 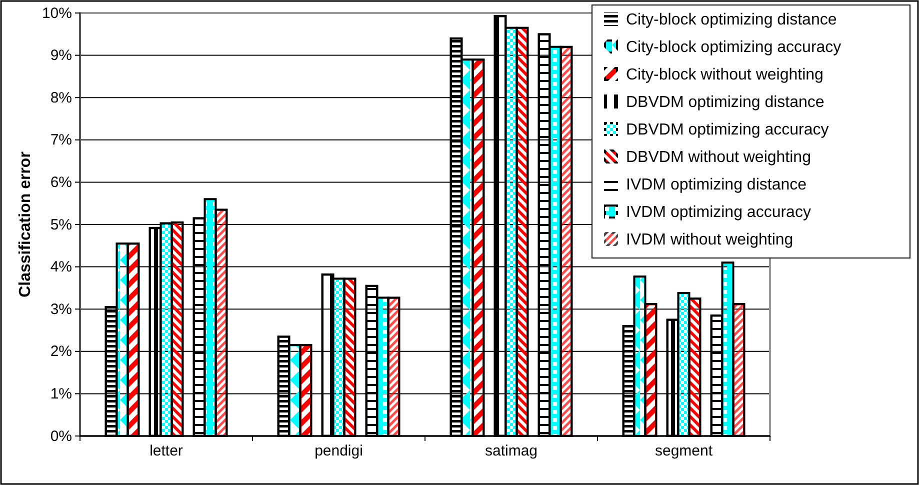 I want to click on x-tick-label: pendigi, so click(x=338, y=451).